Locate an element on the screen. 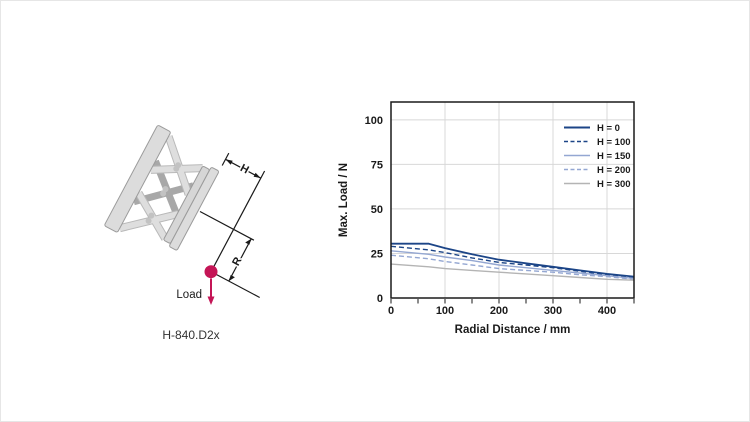  chart-series is located at coordinates (512, 261).